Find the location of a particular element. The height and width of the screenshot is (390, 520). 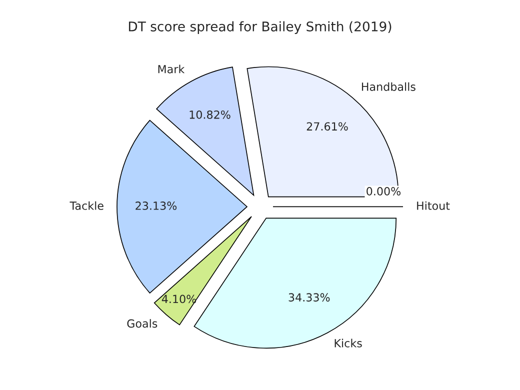

data-label: 4.10% is located at coordinates (179, 299).